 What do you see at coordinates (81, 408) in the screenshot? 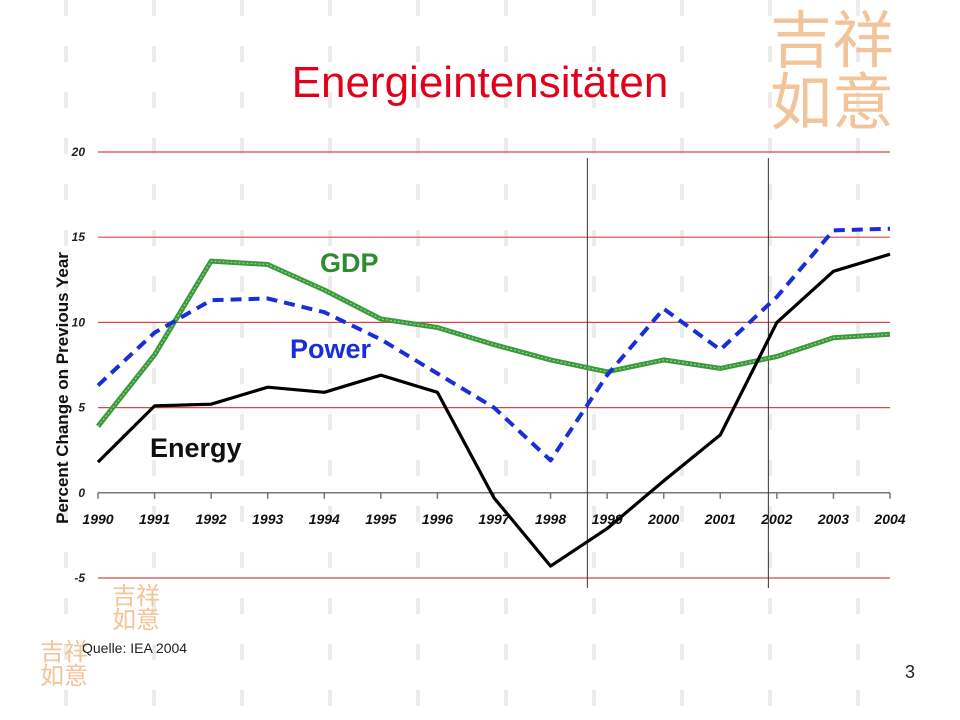
I see `y-tick-label: 5` at bounding box center [81, 408].